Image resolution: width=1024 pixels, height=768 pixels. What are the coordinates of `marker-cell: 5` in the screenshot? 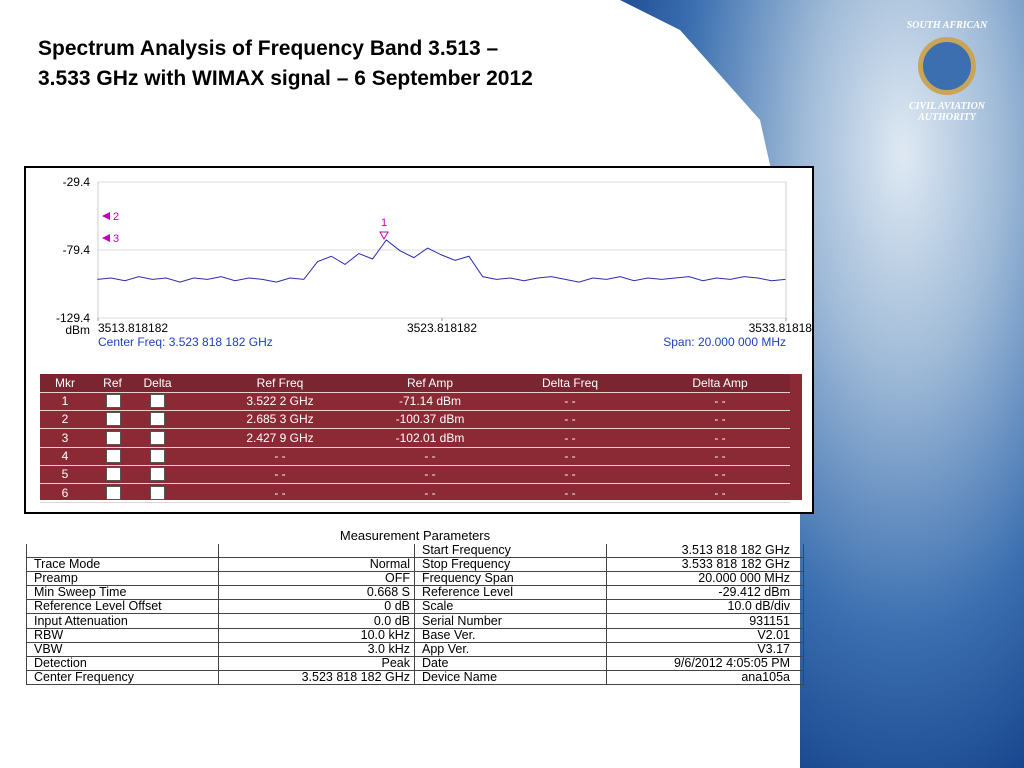 It's located at (65, 474).